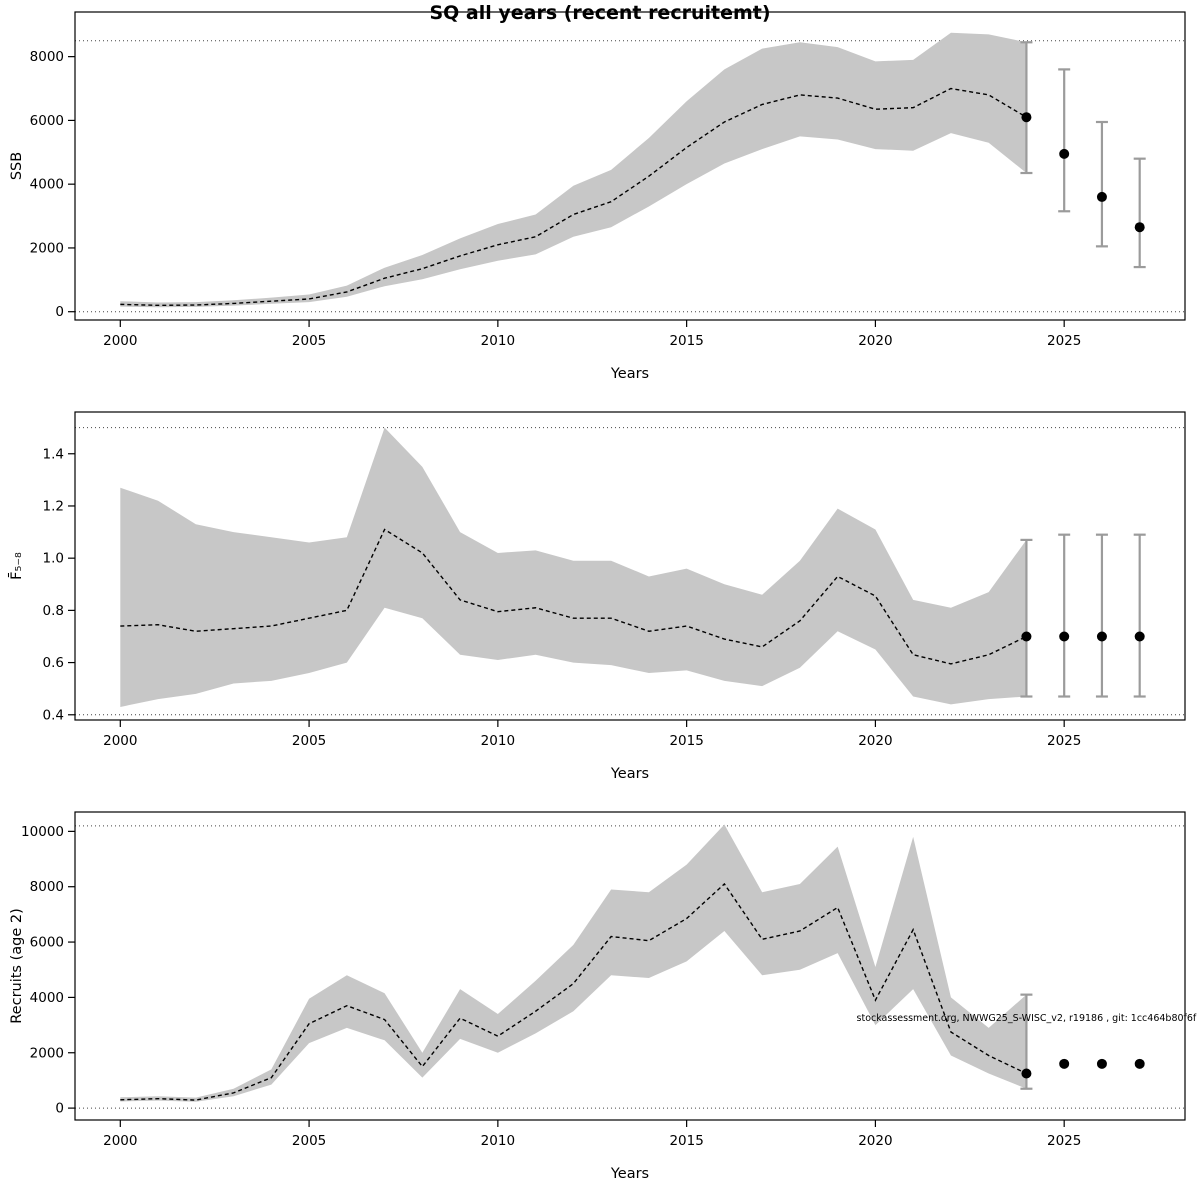  I want to click on y-tick-label: 0.4, so click(53, 715).